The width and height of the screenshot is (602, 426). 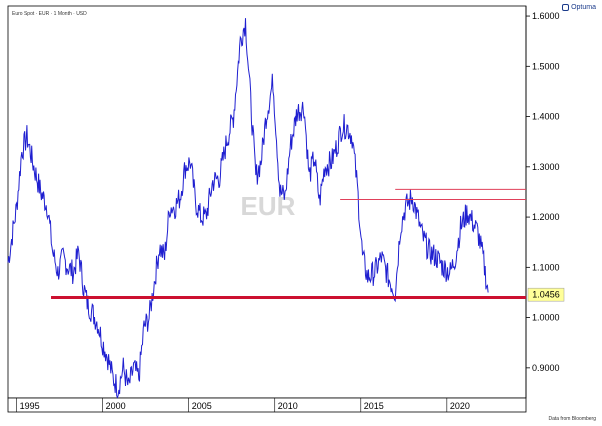 What do you see at coordinates (546, 66) in the screenshot?
I see `y-tick-label: 1.5000` at bounding box center [546, 66].